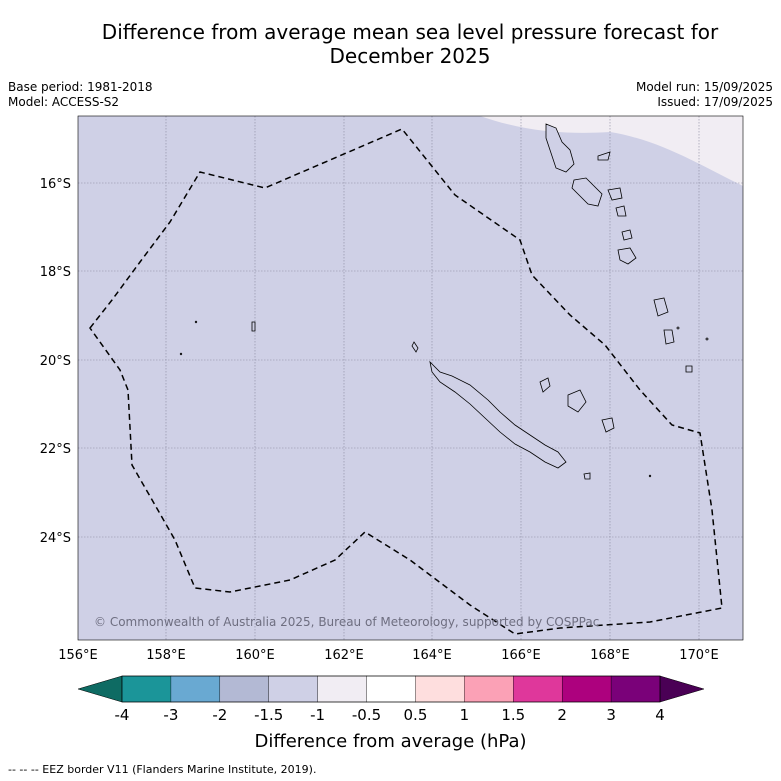 The image size is (781, 781). What do you see at coordinates (255, 655) in the screenshot?
I see `lon-label: 160°E` at bounding box center [255, 655].